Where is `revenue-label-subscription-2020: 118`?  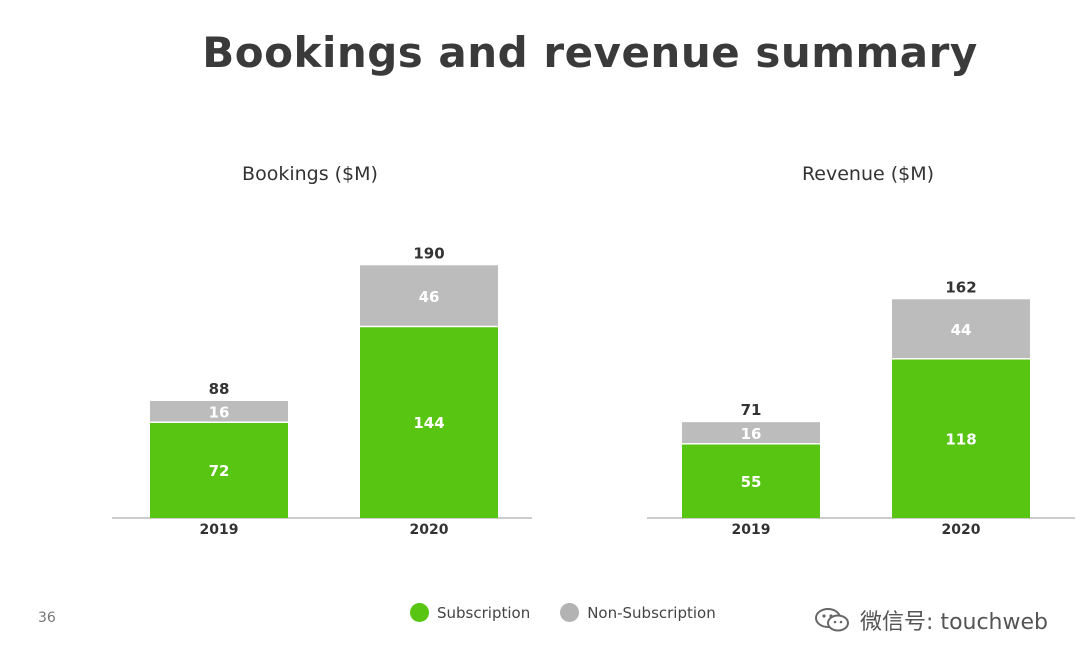
revenue-label-subscription-2020: 118 is located at coordinates (960, 439).